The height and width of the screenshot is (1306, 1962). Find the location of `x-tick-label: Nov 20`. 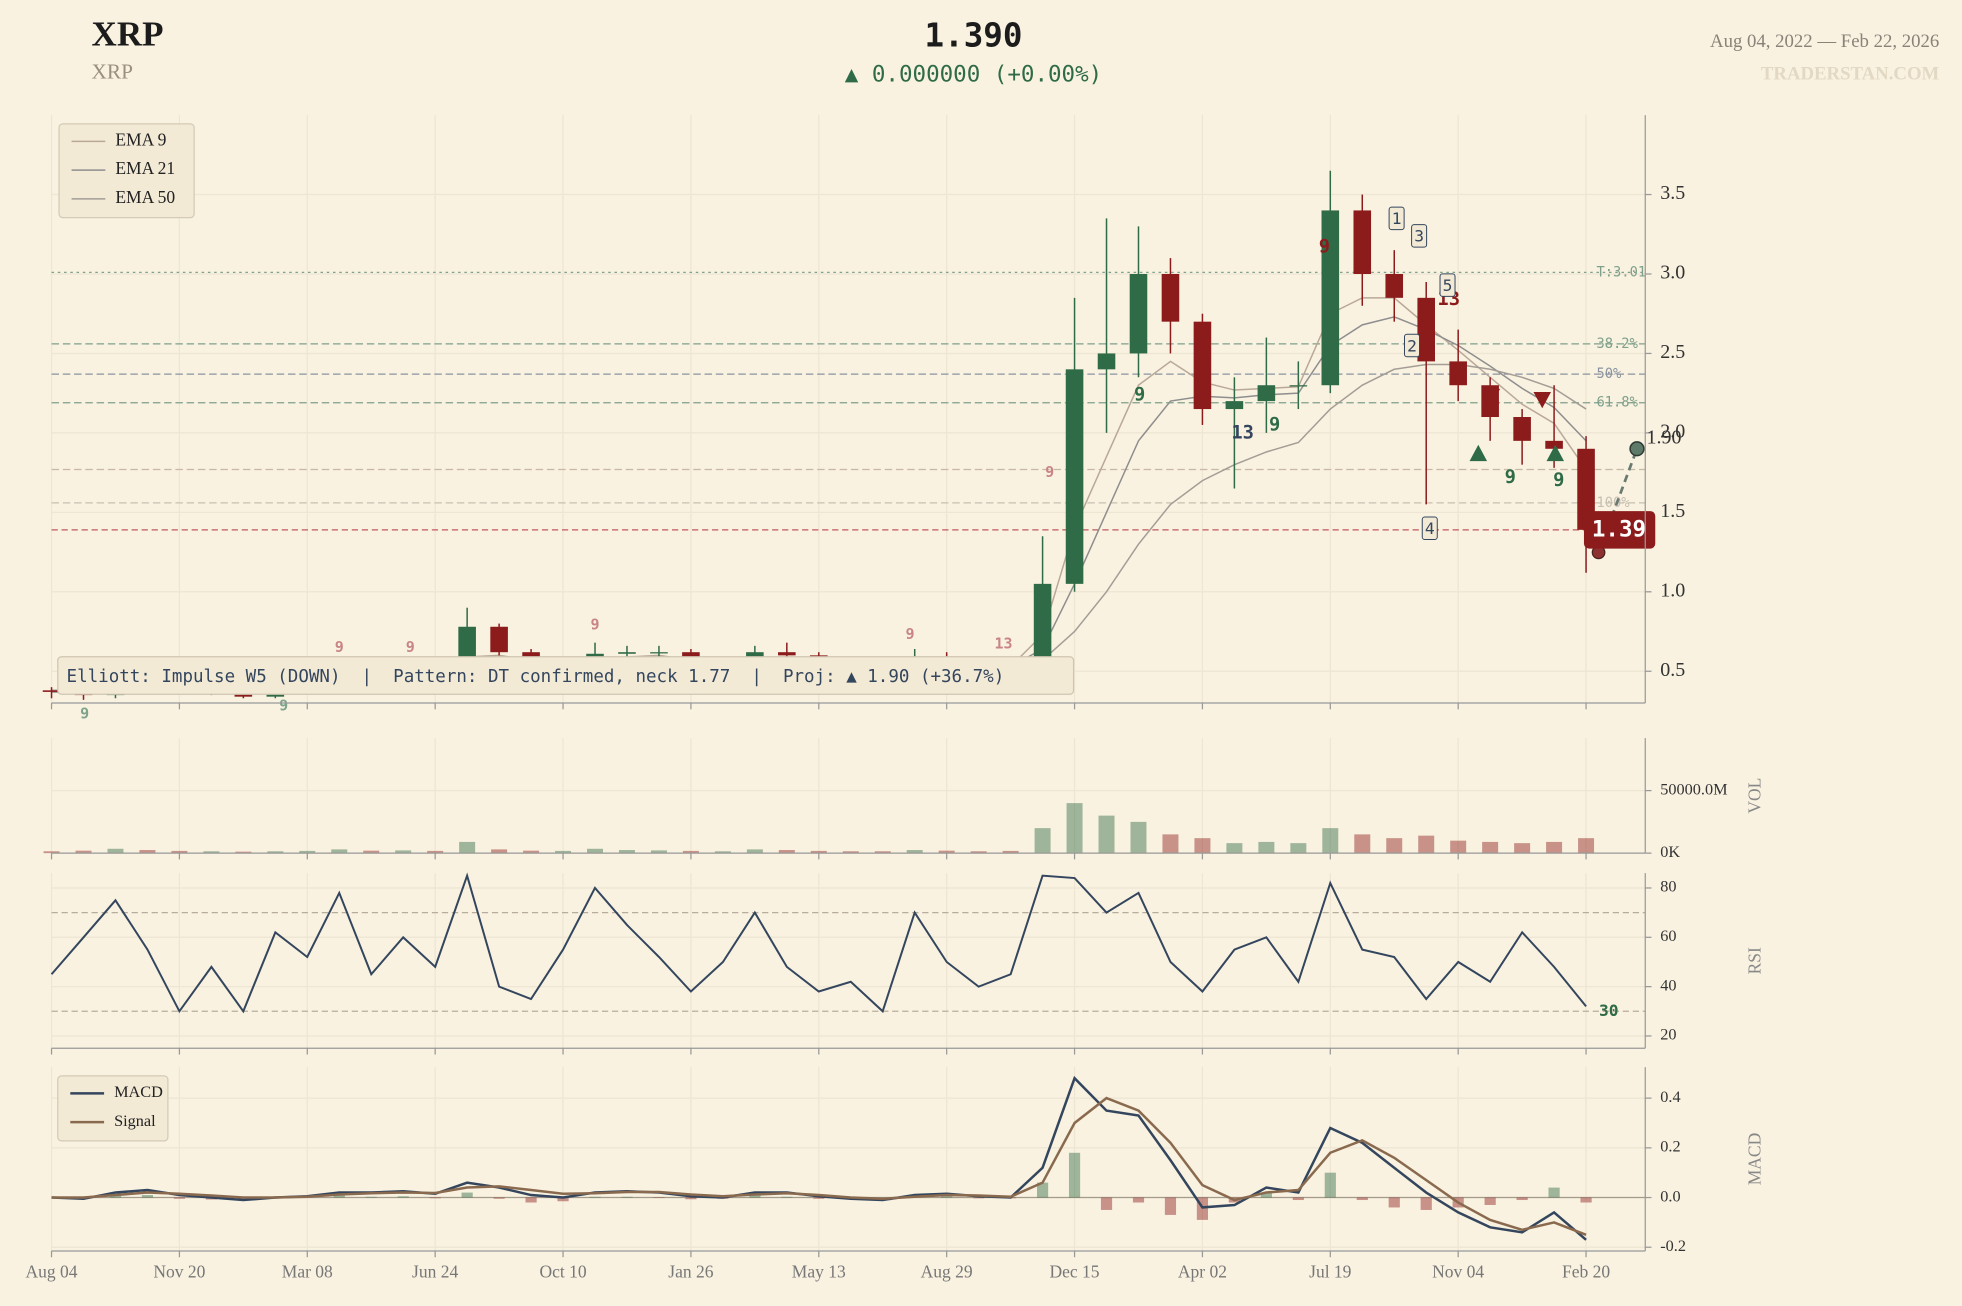

x-tick-label: Nov 20 is located at coordinates (179, 1271).